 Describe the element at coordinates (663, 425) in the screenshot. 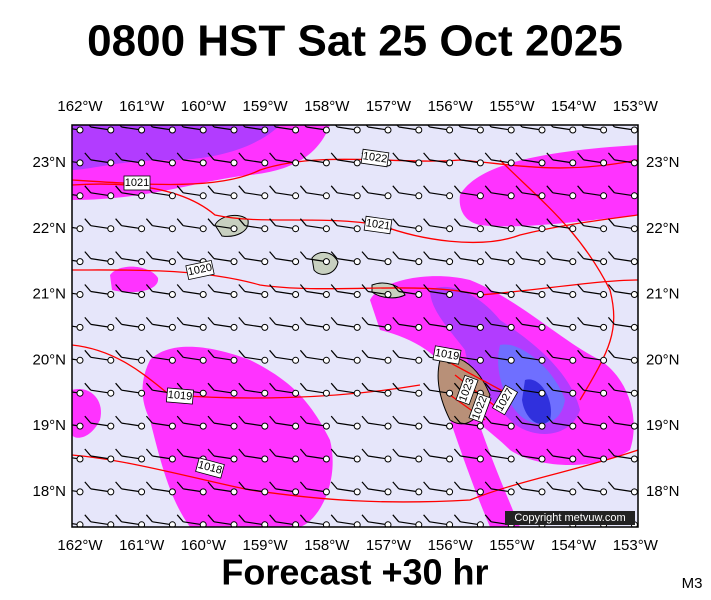

I see `latitude-label: 19°N` at that location.